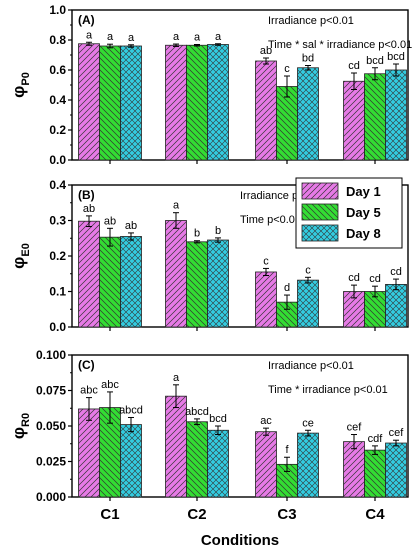 The height and width of the screenshot is (550, 418). What do you see at coordinates (26, 78) in the screenshot?
I see `y-axis-label-subscript: P0` at bounding box center [26, 78].